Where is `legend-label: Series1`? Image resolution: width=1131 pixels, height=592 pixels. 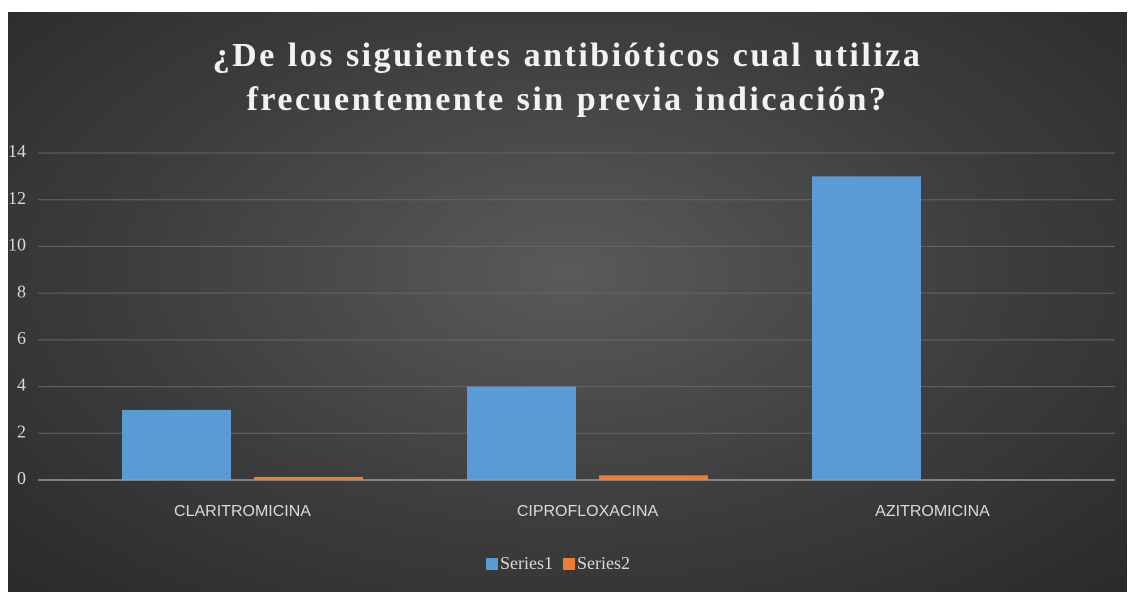 legend-label: Series1 is located at coordinates (526, 563).